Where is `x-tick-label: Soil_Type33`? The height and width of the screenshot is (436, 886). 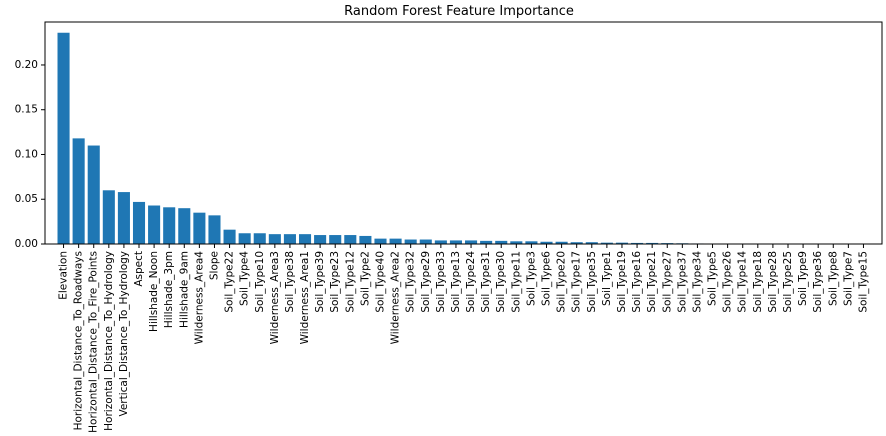
x-tick-label: Soil_Type33 is located at coordinates (441, 282).